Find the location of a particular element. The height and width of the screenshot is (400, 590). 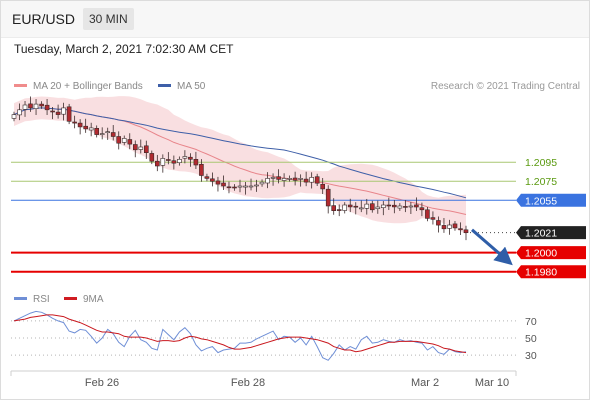

rsi-legend-label: RSI is located at coordinates (41, 299).